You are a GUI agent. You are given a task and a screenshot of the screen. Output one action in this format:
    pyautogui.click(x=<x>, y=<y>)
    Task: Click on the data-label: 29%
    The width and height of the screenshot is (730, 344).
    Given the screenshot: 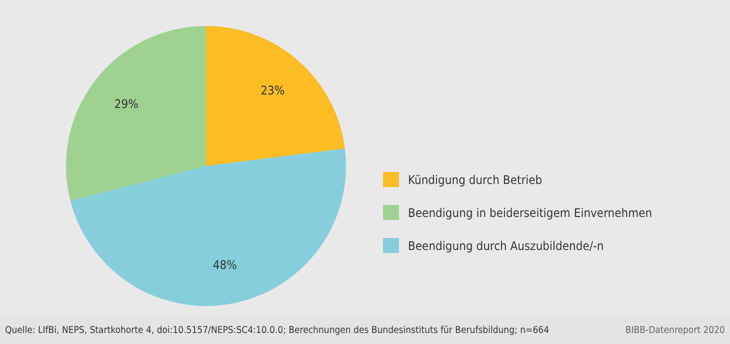 What is the action you would take?
    pyautogui.click(x=126, y=104)
    